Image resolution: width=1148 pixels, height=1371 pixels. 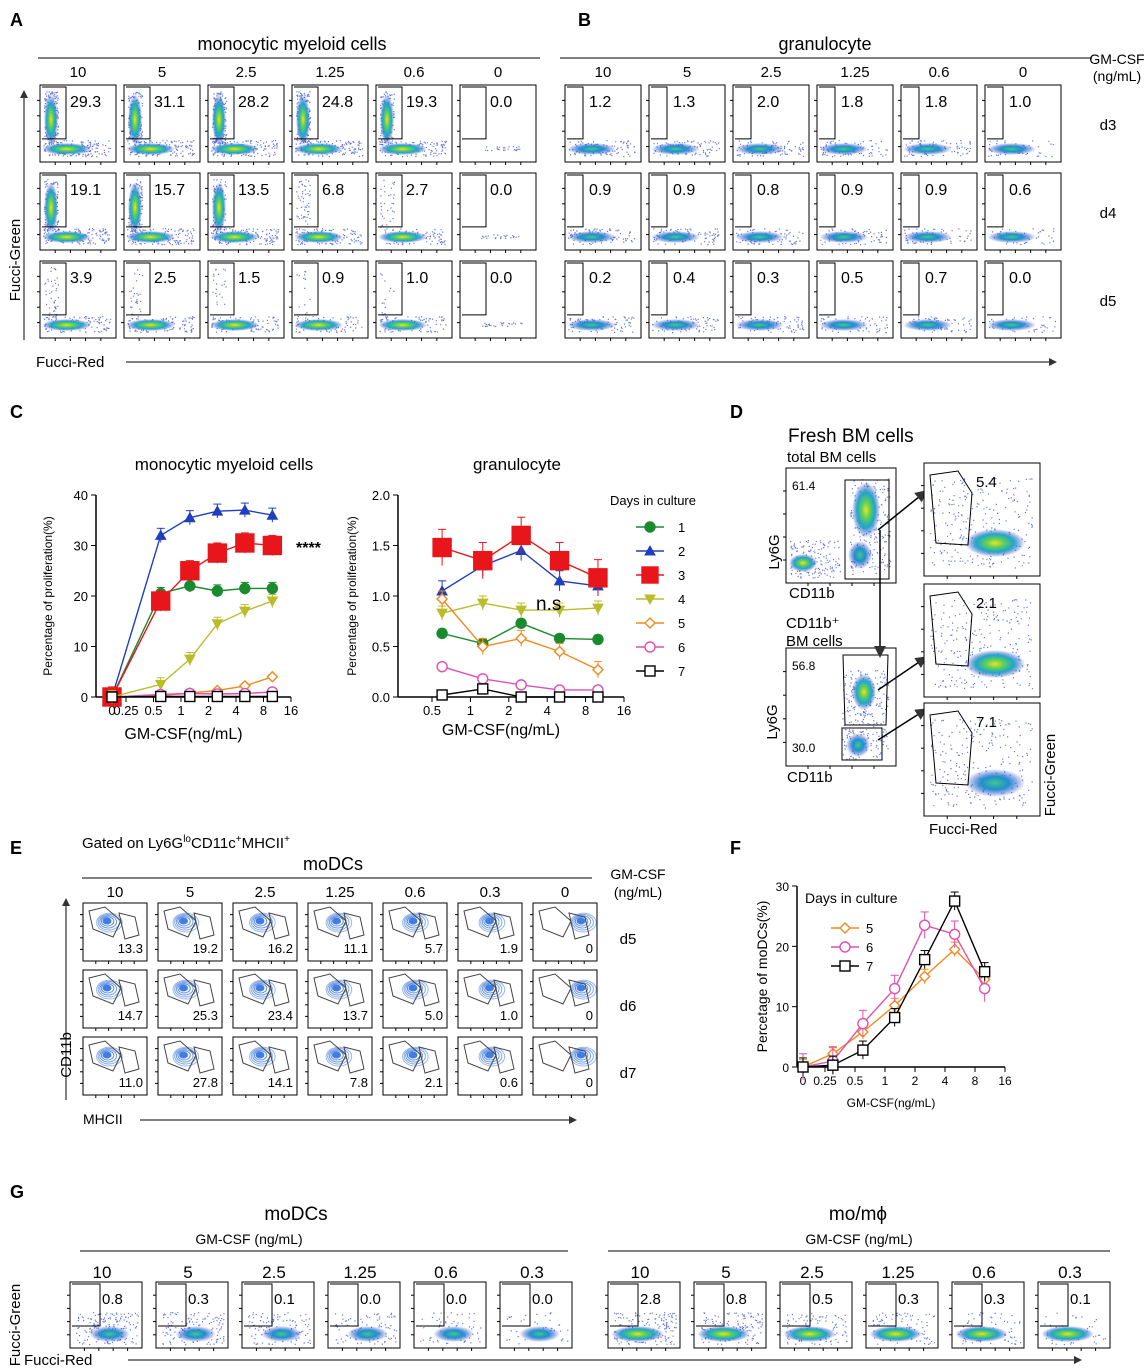 I want to click on concentration-label: 2.5, so click(x=771, y=72).